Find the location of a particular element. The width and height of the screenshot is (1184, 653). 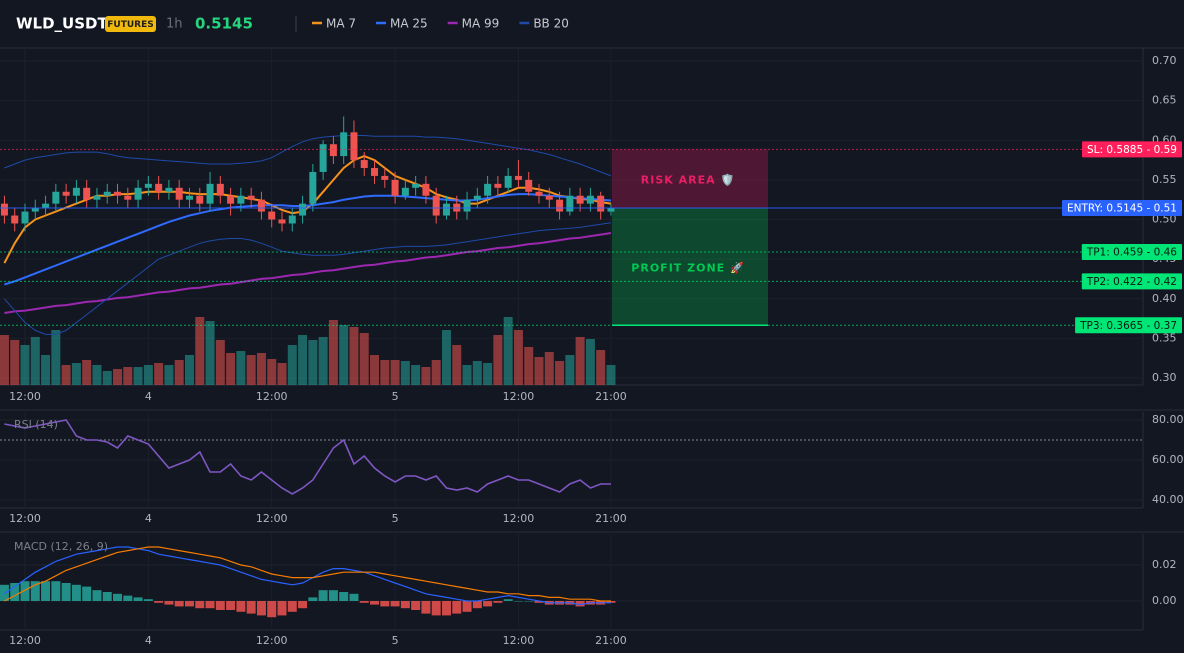

symbol: WLD_USDT is located at coordinates (62, 24).